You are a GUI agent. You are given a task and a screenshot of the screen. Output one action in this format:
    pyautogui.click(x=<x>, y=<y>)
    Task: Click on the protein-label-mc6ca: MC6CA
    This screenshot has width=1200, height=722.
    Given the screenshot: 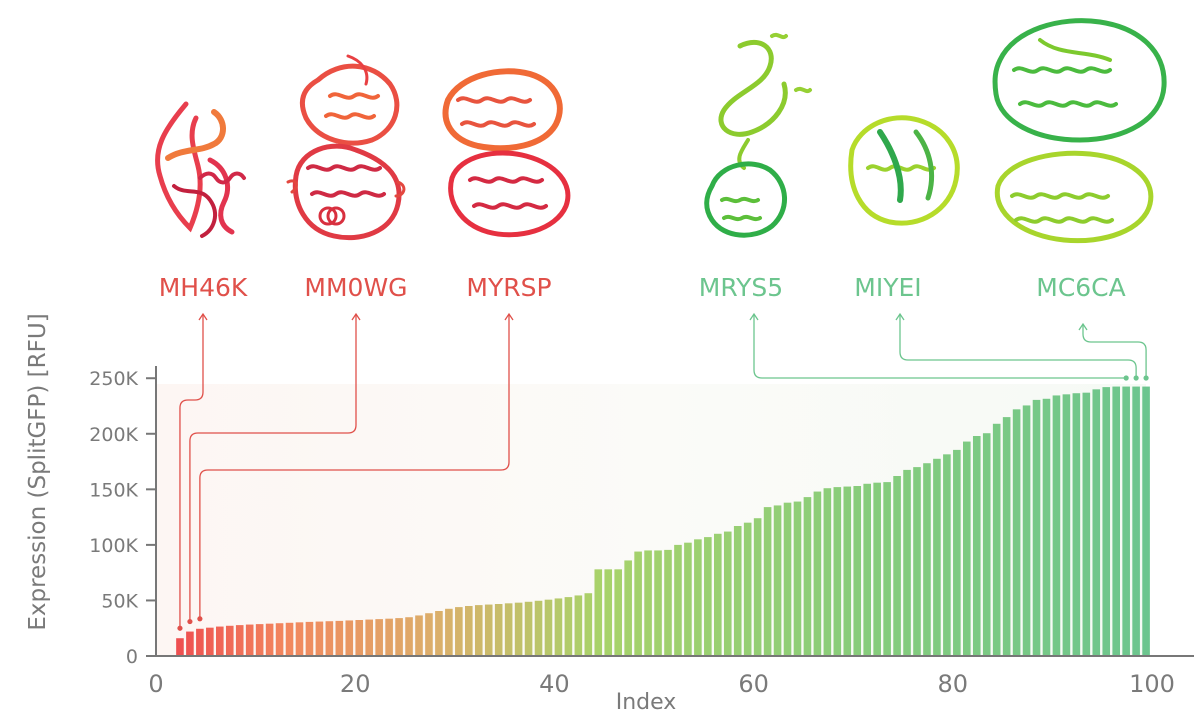 What is the action you would take?
    pyautogui.click(x=1081, y=287)
    